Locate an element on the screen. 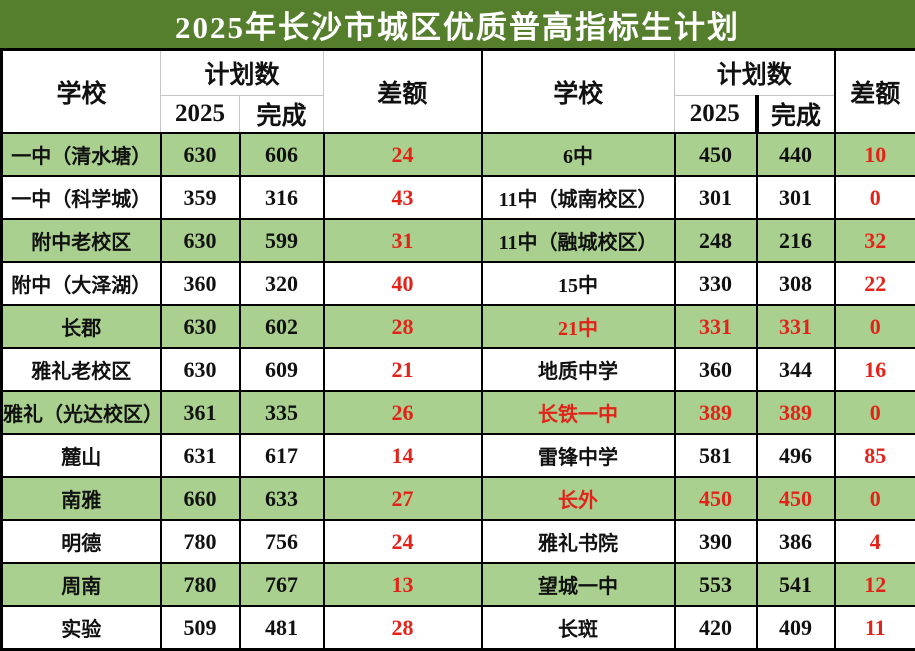 The image size is (915, 651). value-cell: 440 is located at coordinates (796, 154).